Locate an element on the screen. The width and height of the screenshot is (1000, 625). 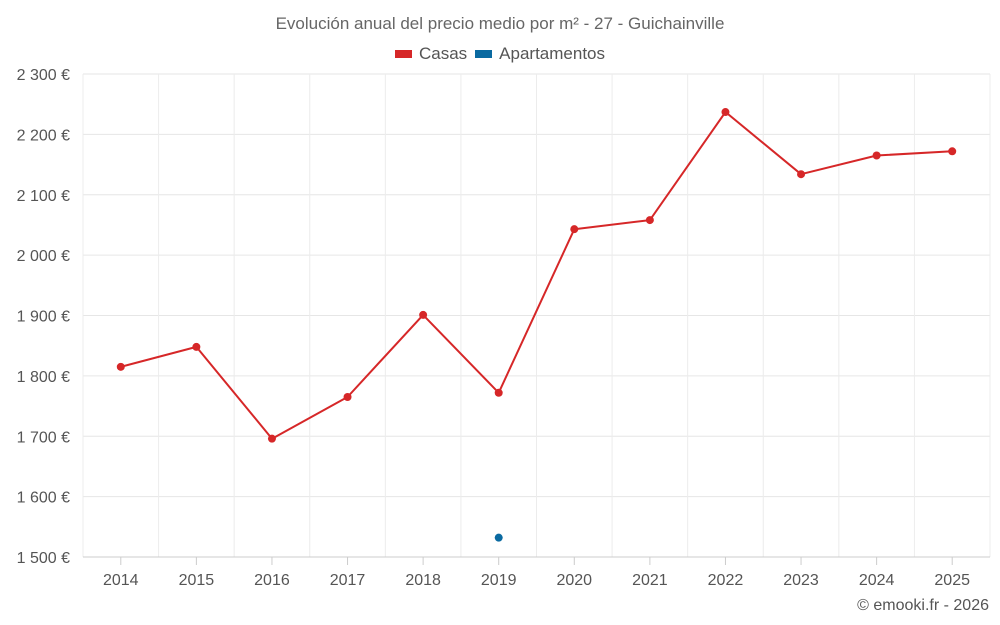
legend: Casas Apartamentos is located at coordinates (500, 54).